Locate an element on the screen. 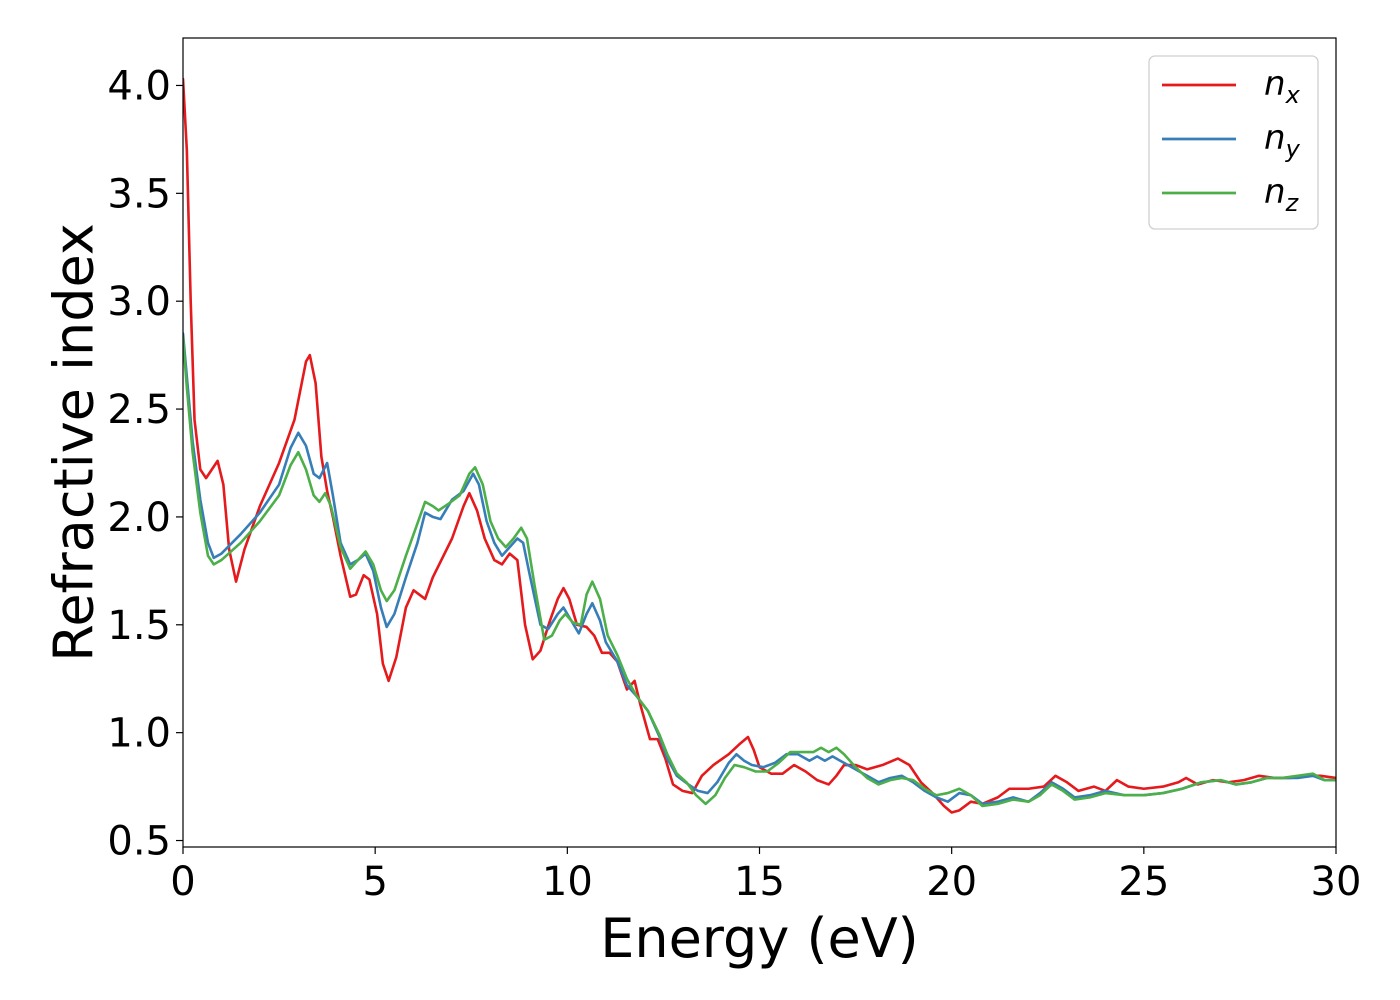 The width and height of the screenshot is (1400, 1000). legend-label-z: nz is located at coordinates (1282, 194).